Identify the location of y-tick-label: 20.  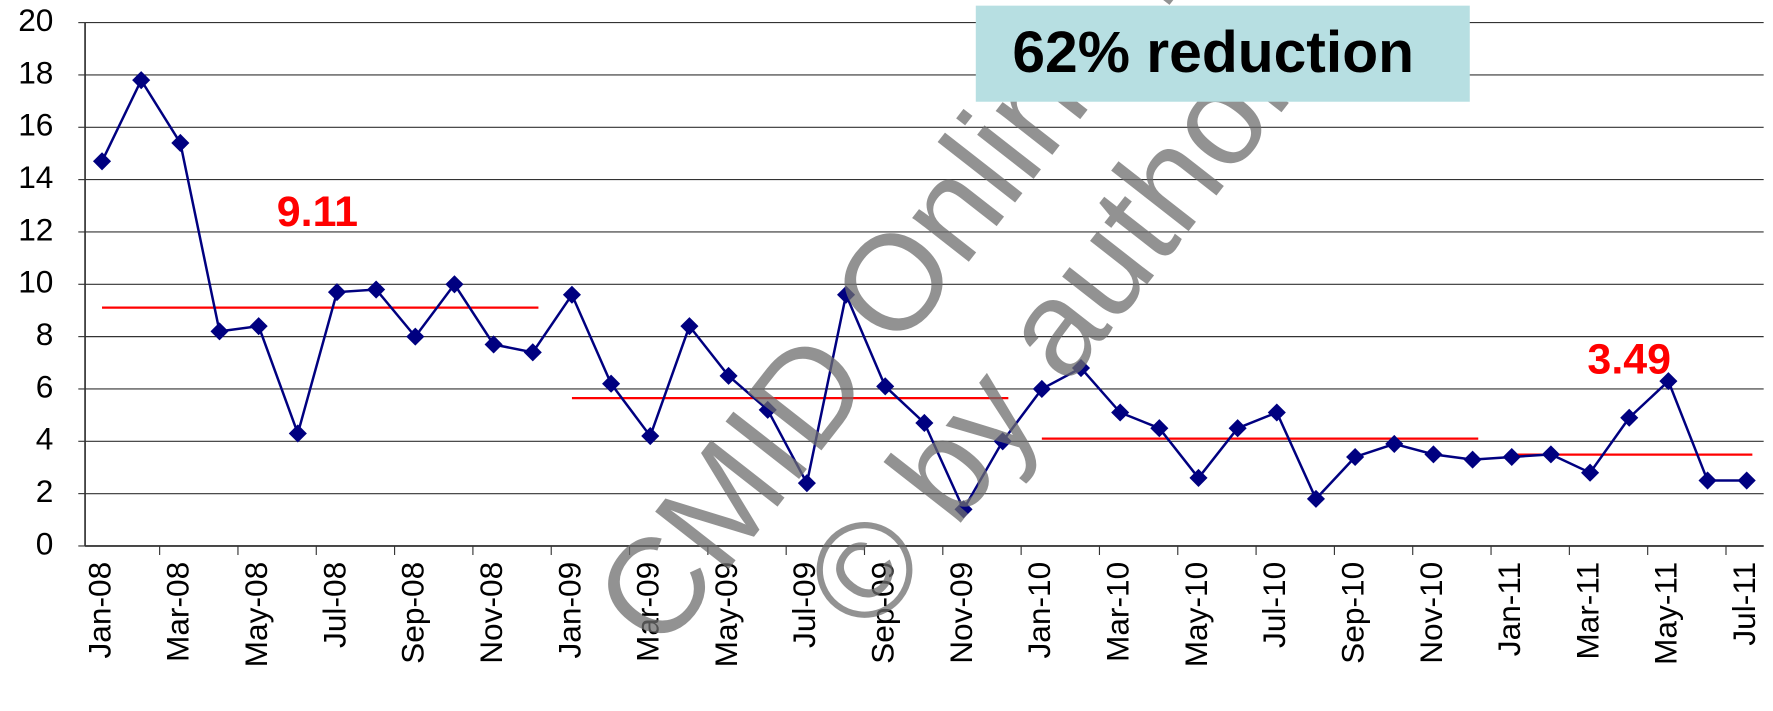
(35, 20).